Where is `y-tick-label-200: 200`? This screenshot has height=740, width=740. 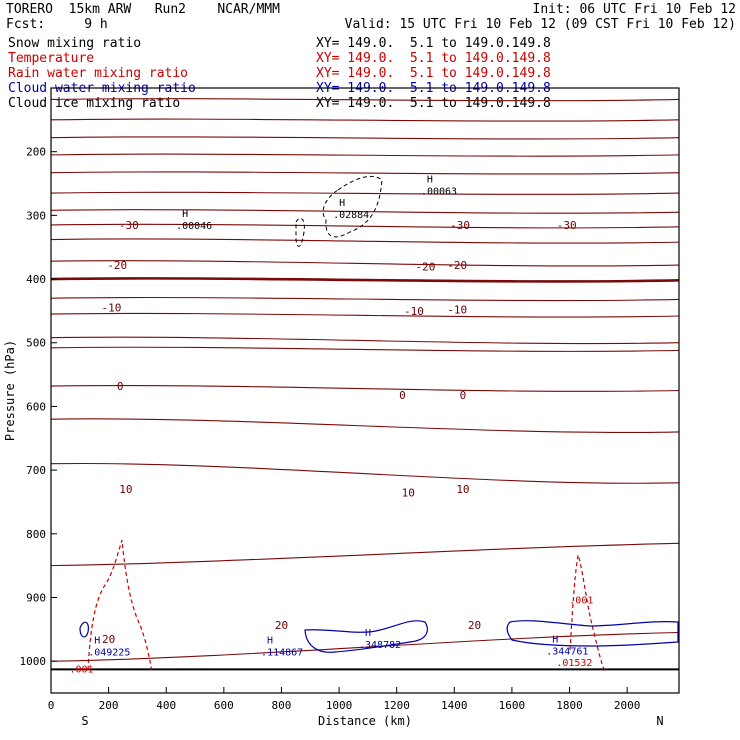
y-tick-label-200: 200 is located at coordinates (36, 152).